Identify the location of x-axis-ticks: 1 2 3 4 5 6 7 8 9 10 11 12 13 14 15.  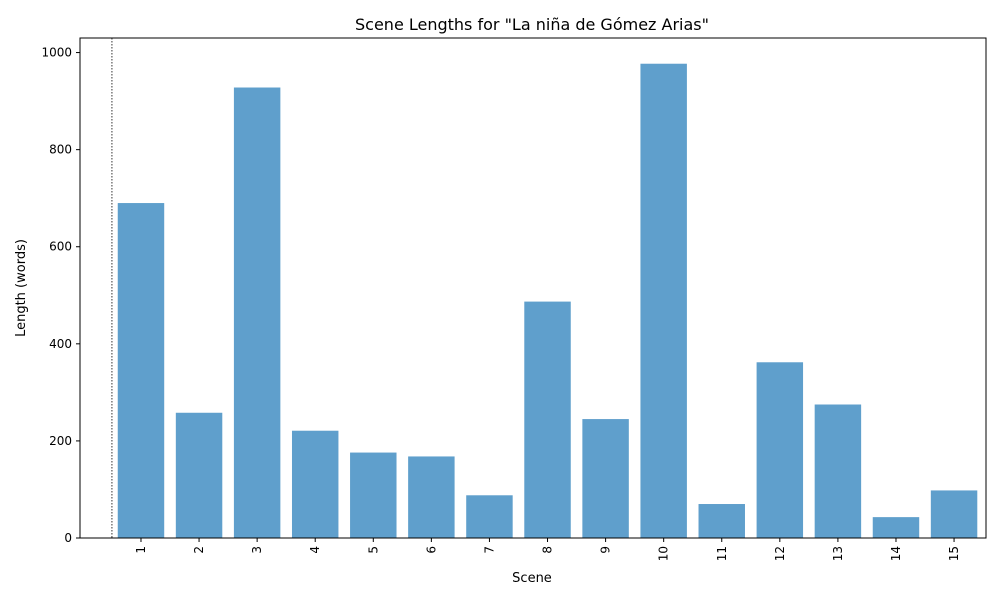
(547, 549).